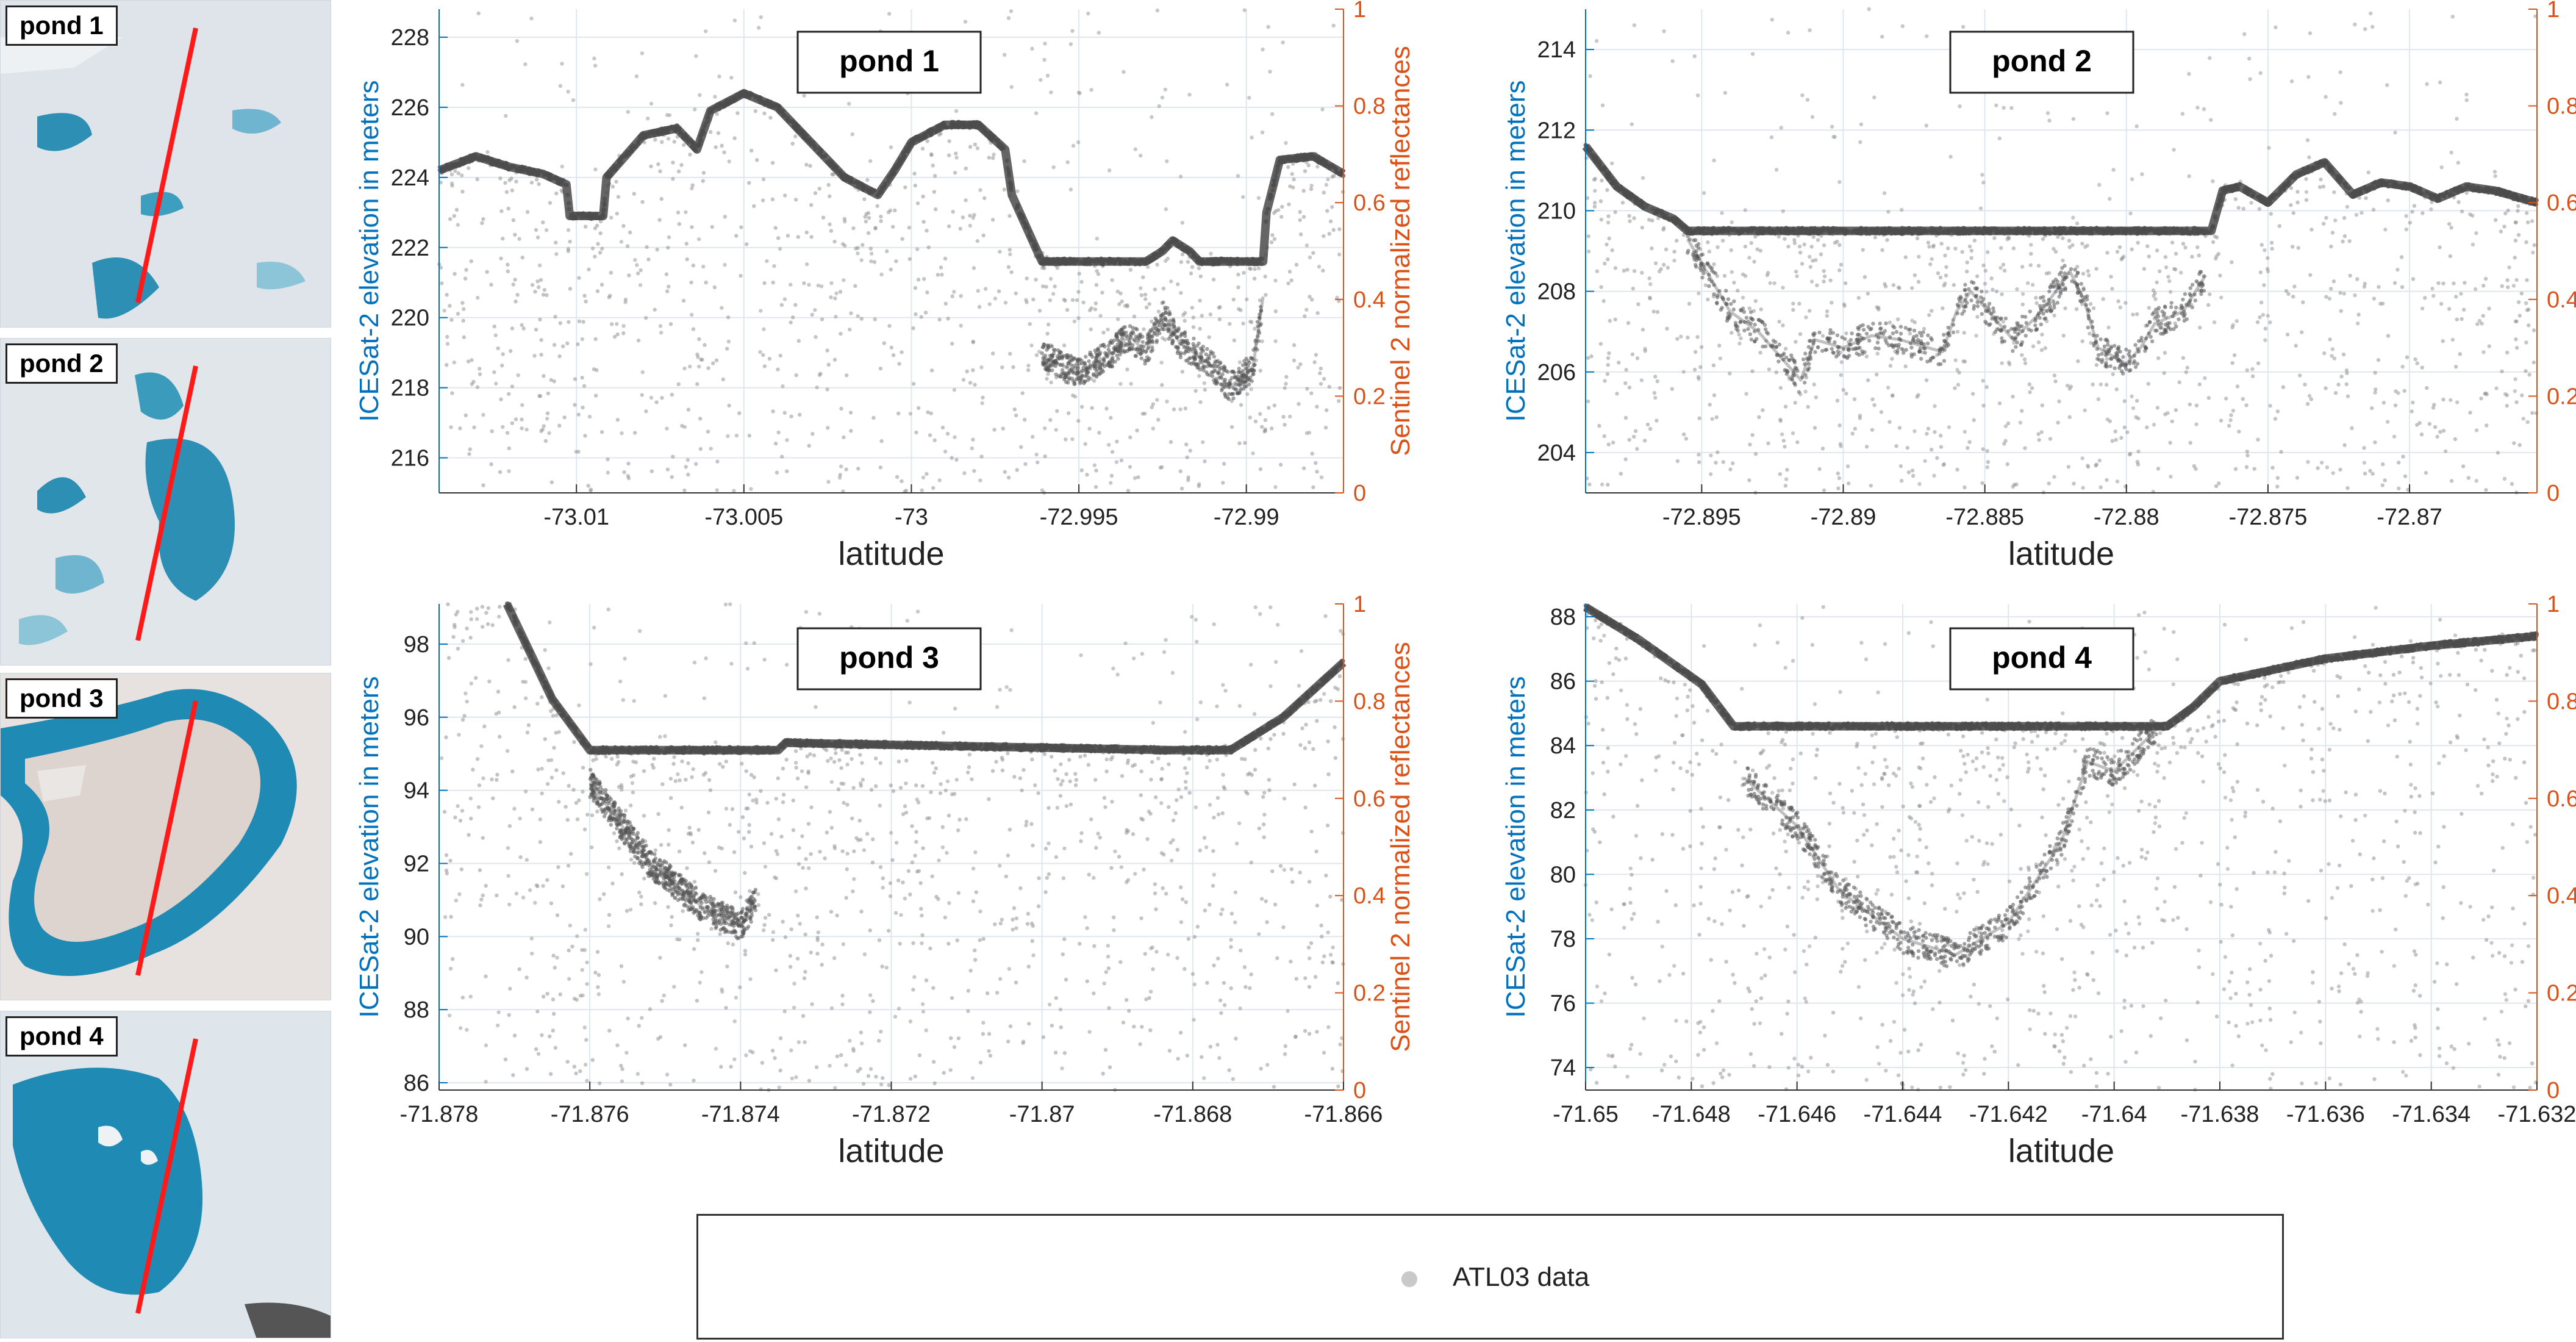 This screenshot has width=2576, height=1342. What do you see at coordinates (1400, 251) in the screenshot?
I see `y2-axis-label: Sentinel 2 normalized reflectances` at bounding box center [1400, 251].